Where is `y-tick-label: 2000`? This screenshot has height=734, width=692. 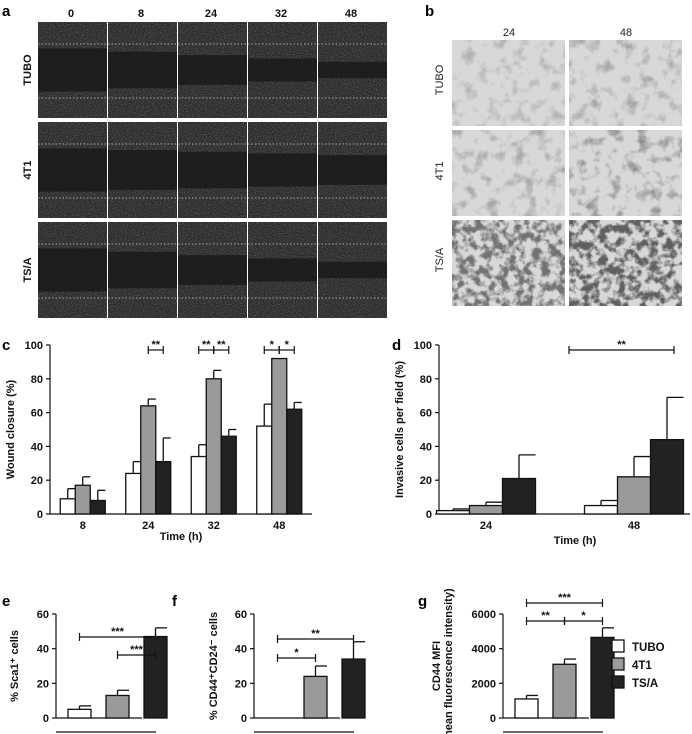
y-tick-label: 2000 is located at coordinates (484, 684).